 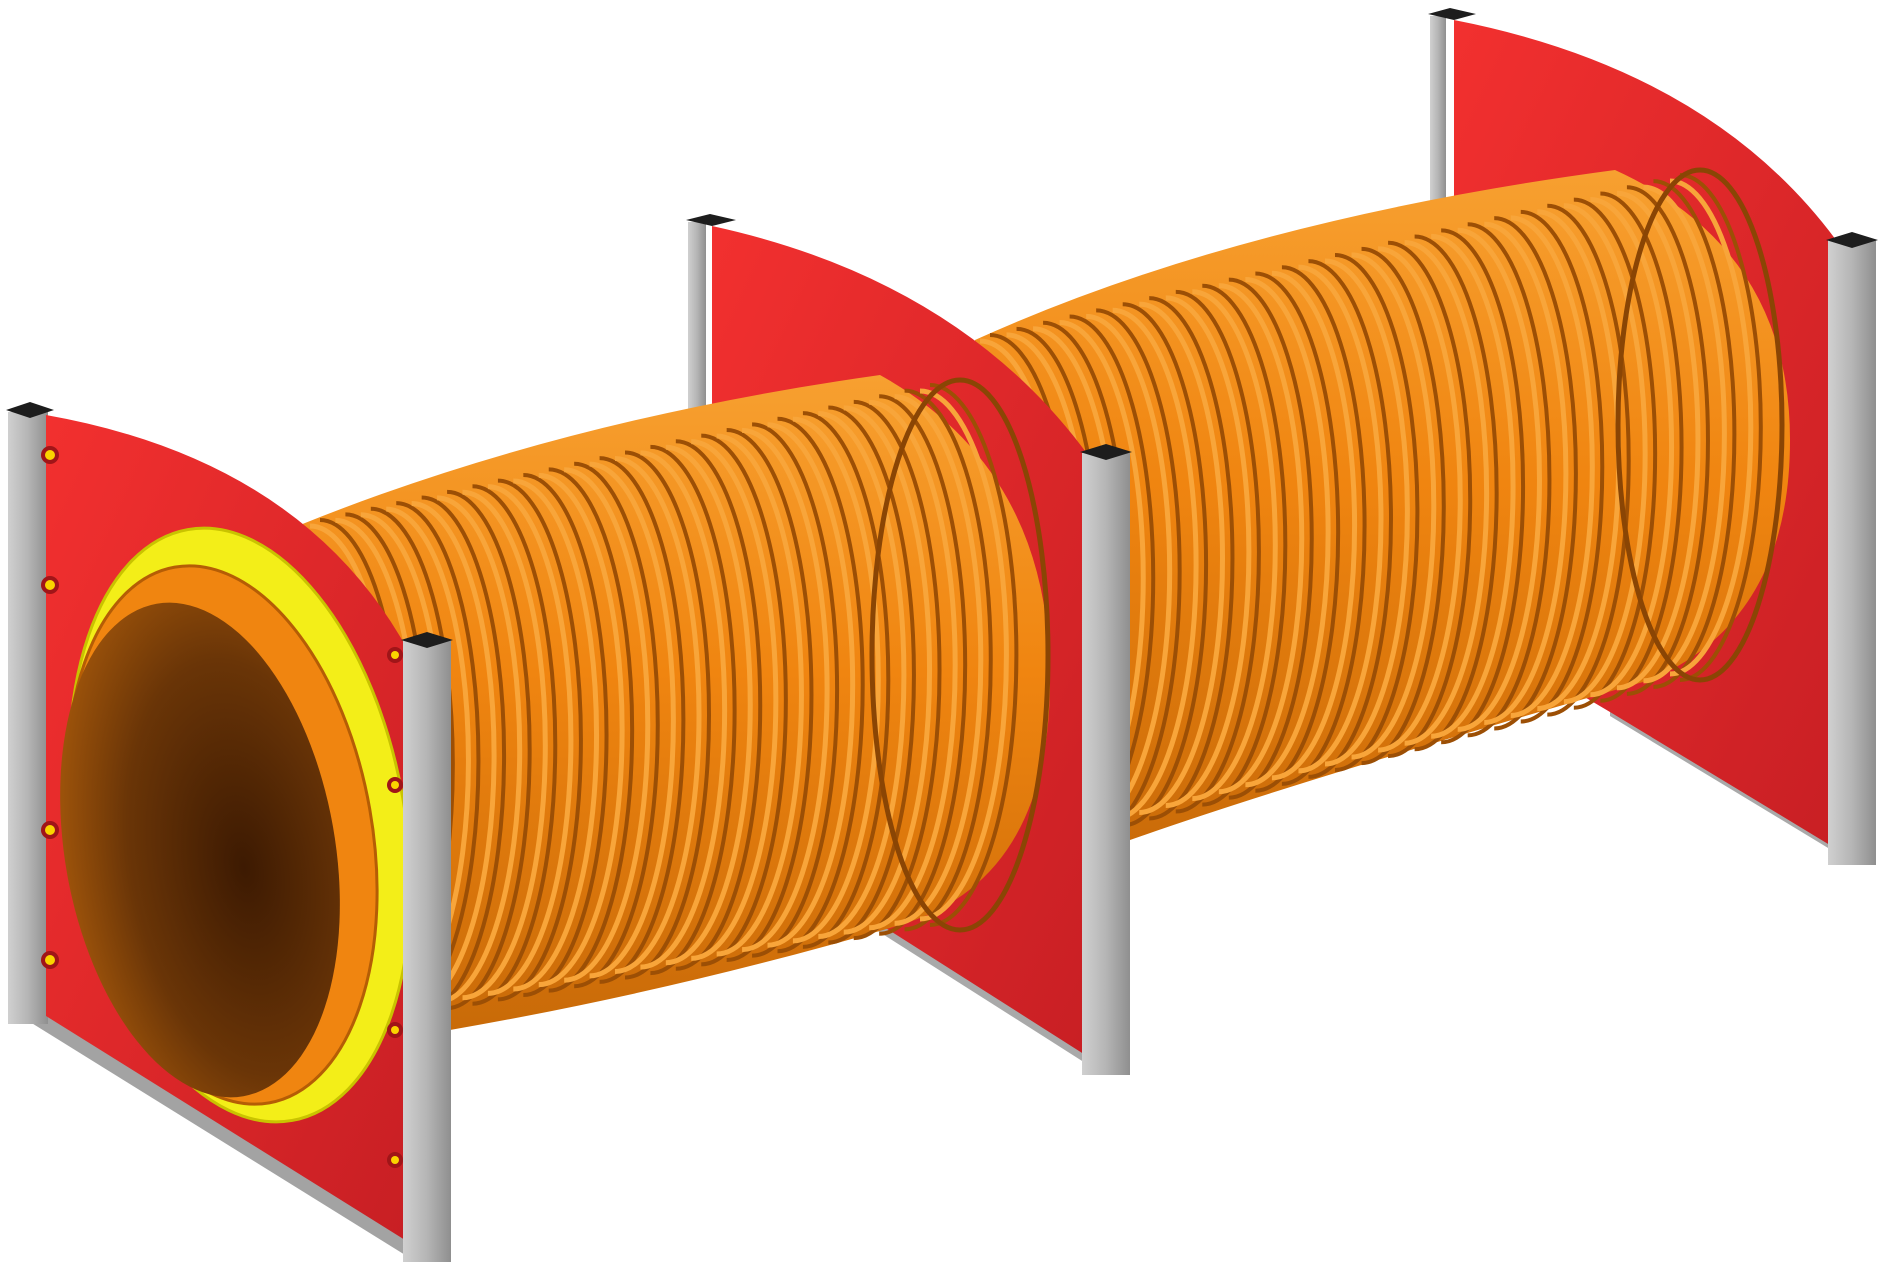 I want to click on front-rear-post, so click(x=28, y=718).